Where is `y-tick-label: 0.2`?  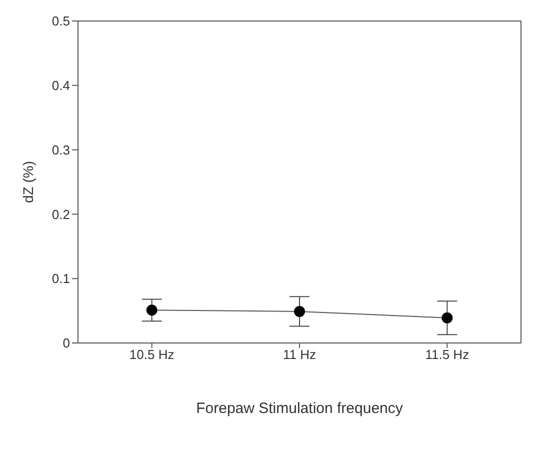 y-tick-label: 0.2 is located at coordinates (61, 214).